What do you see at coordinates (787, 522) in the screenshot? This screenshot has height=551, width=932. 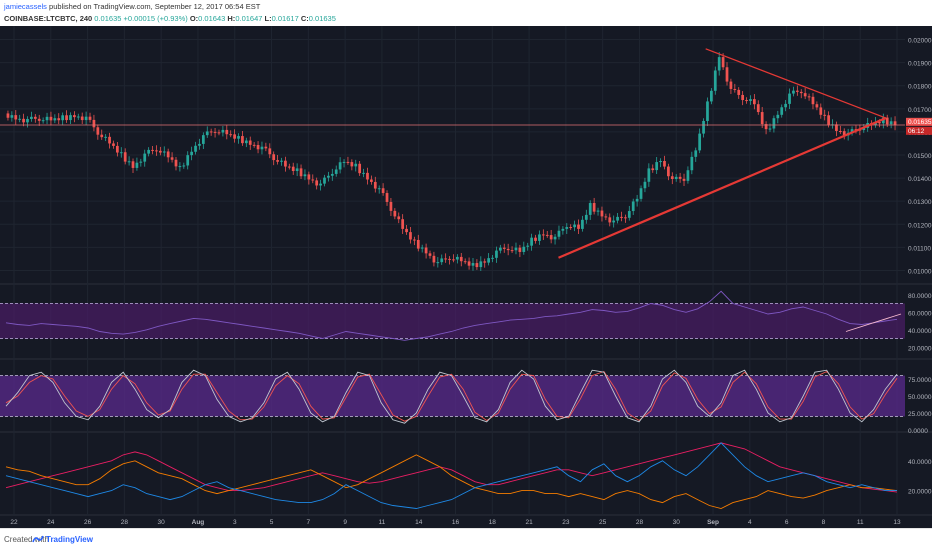 I see `time-tick-label: 6` at bounding box center [787, 522].